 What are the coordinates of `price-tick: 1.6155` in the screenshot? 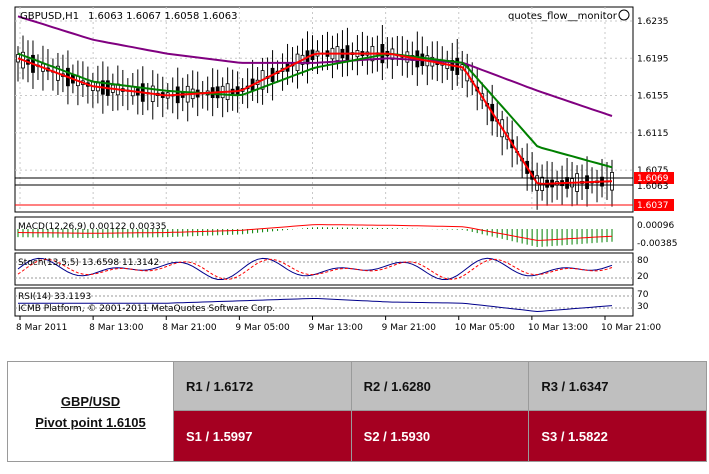 It's located at (653, 97).